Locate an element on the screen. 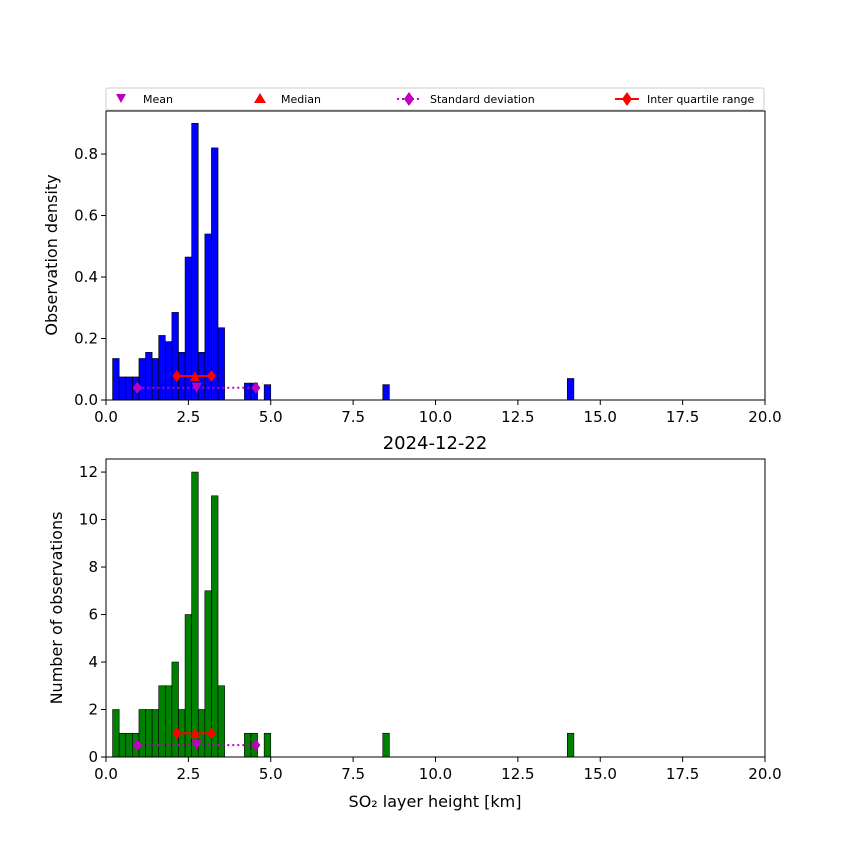 This screenshot has width=850, height=850. counts-y-tick-label: 0 is located at coordinates (93, 757).